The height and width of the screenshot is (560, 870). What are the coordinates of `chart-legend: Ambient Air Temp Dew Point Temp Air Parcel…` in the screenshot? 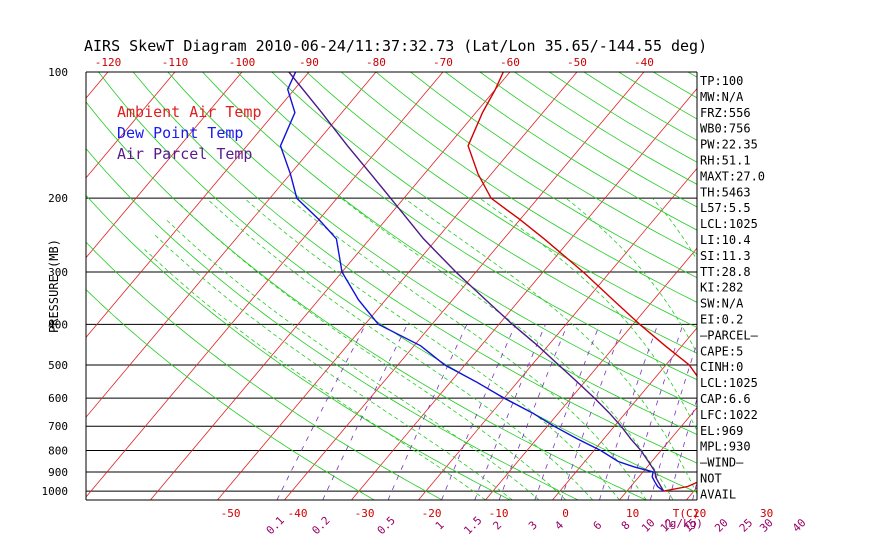 It's located at (189, 133).